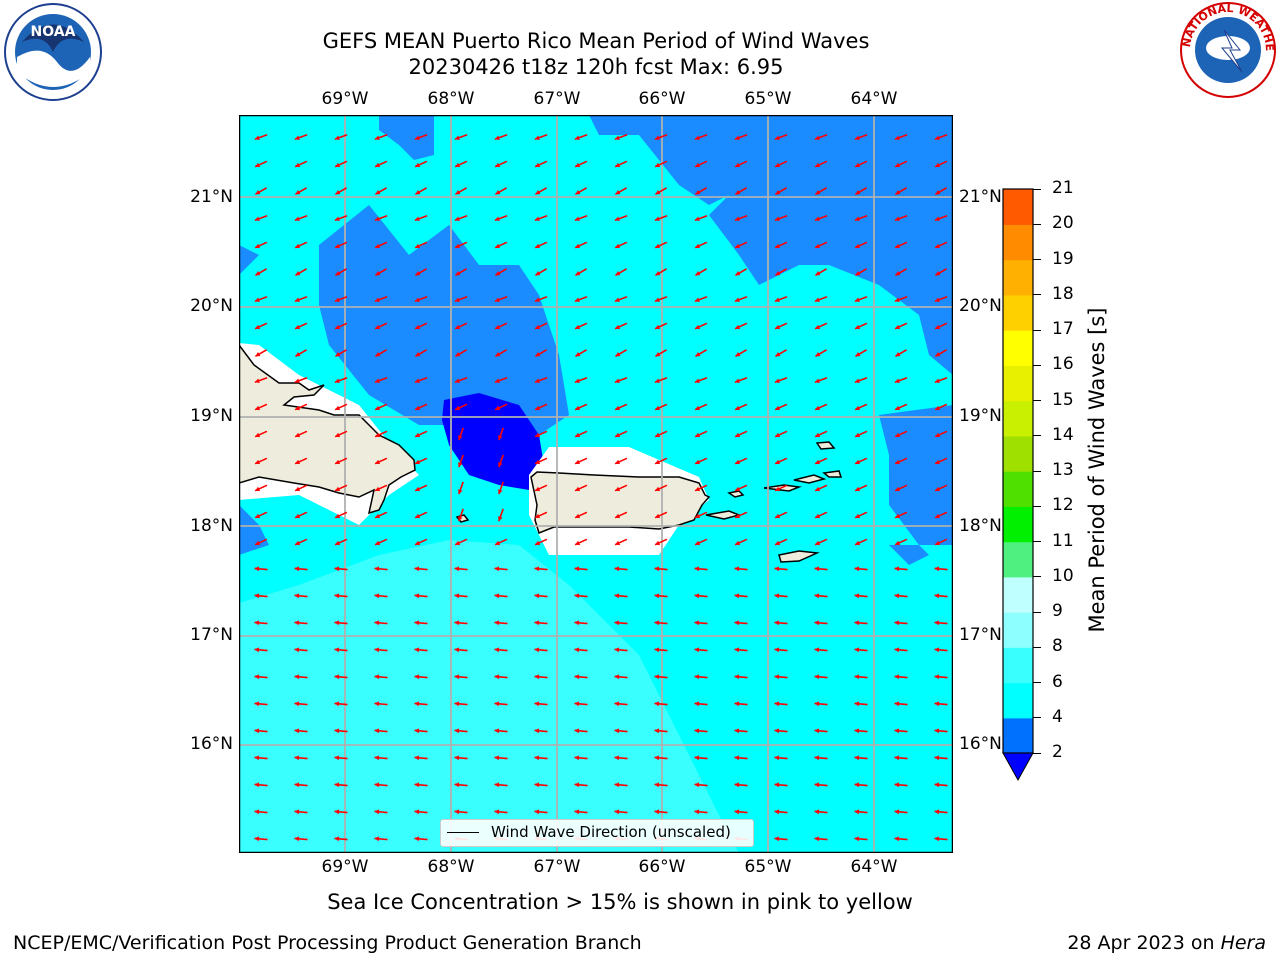 The width and height of the screenshot is (1280, 960). Describe the element at coordinates (1057, 646) in the screenshot. I see `colorbar-tick-label: 8` at that location.